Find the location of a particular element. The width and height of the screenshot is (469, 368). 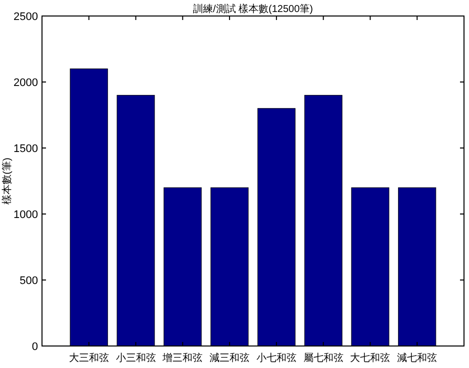

y-tick-label: 500 is located at coordinates (29, 281).